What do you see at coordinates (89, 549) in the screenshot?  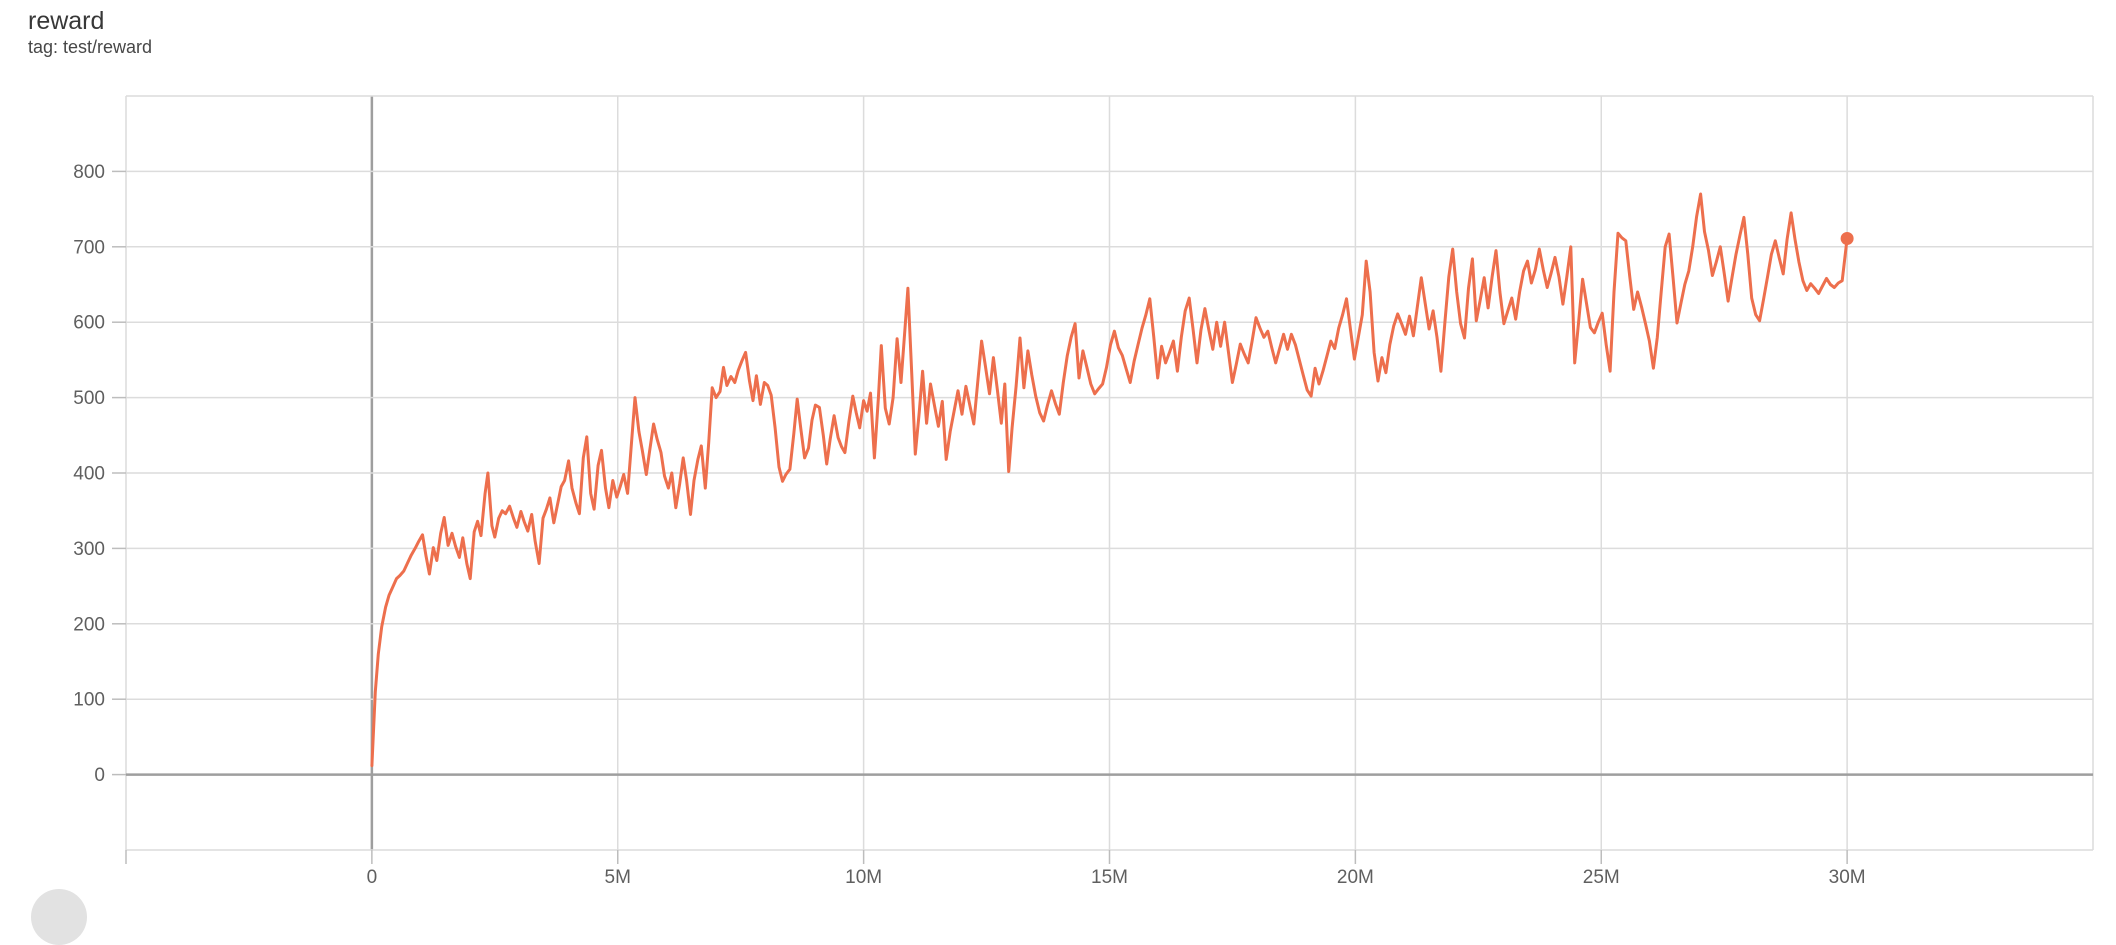 I see `svg-text: 300` at bounding box center [89, 549].